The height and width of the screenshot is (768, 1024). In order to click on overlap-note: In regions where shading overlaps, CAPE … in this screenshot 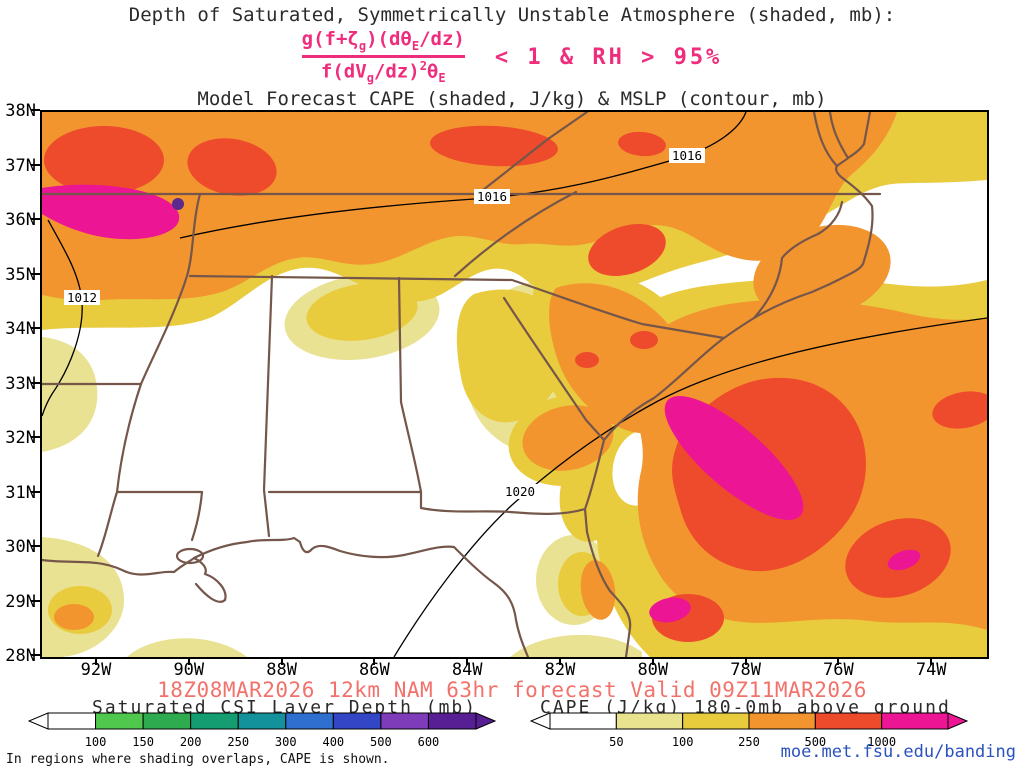, I will do `click(198, 759)`.